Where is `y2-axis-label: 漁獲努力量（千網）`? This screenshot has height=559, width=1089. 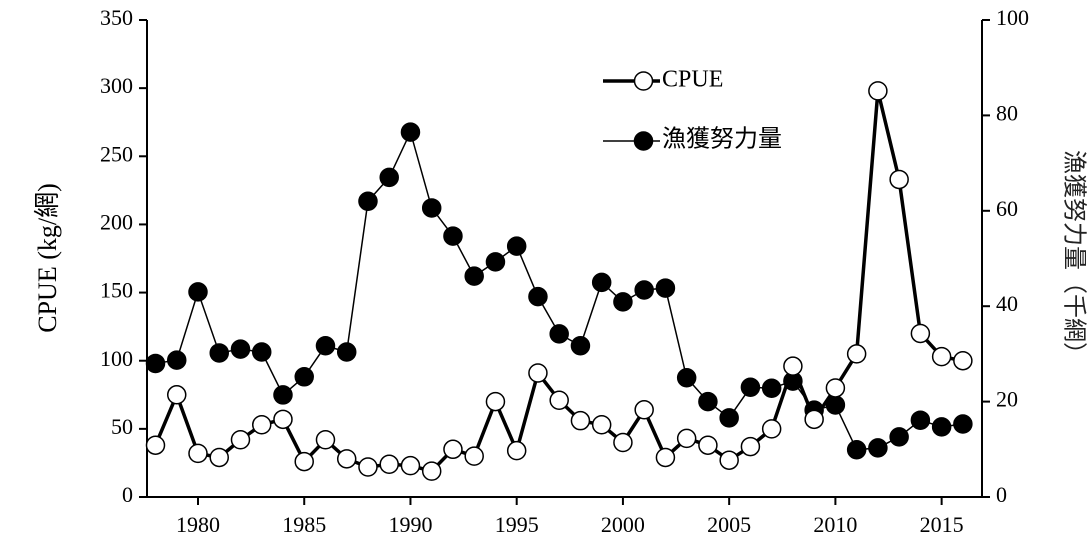 y2-axis-label: 漁獲努力量（千網） is located at coordinates (1073, 258).